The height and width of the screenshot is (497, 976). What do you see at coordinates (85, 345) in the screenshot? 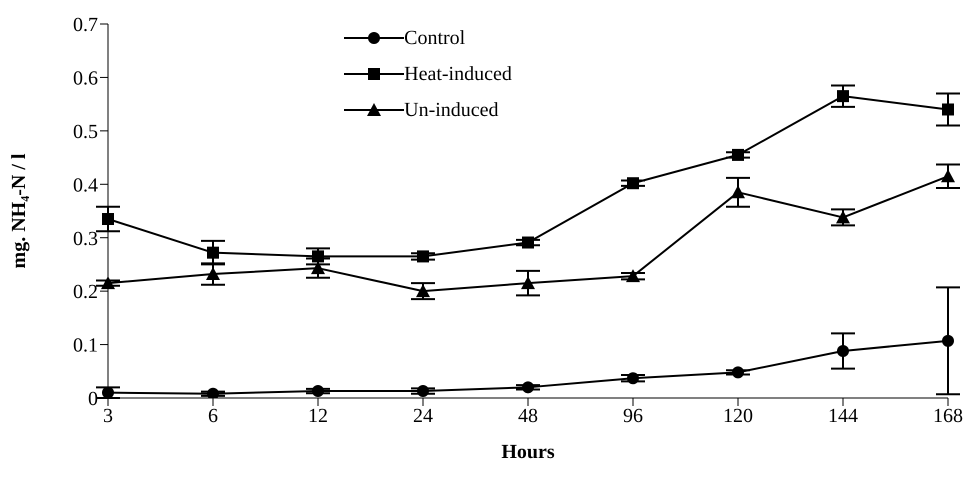
I see `y-tick-label: 0.1` at bounding box center [85, 345].